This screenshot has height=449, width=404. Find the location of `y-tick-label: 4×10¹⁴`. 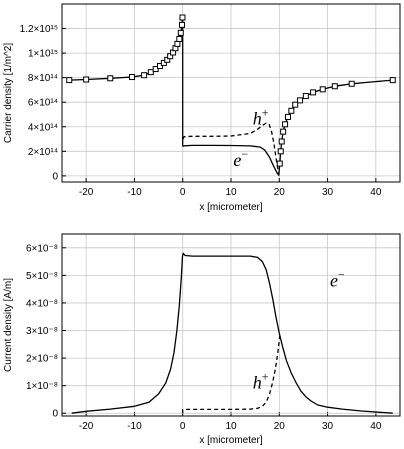

y-tick-label: 4×10¹⁴ is located at coordinates (43, 127).